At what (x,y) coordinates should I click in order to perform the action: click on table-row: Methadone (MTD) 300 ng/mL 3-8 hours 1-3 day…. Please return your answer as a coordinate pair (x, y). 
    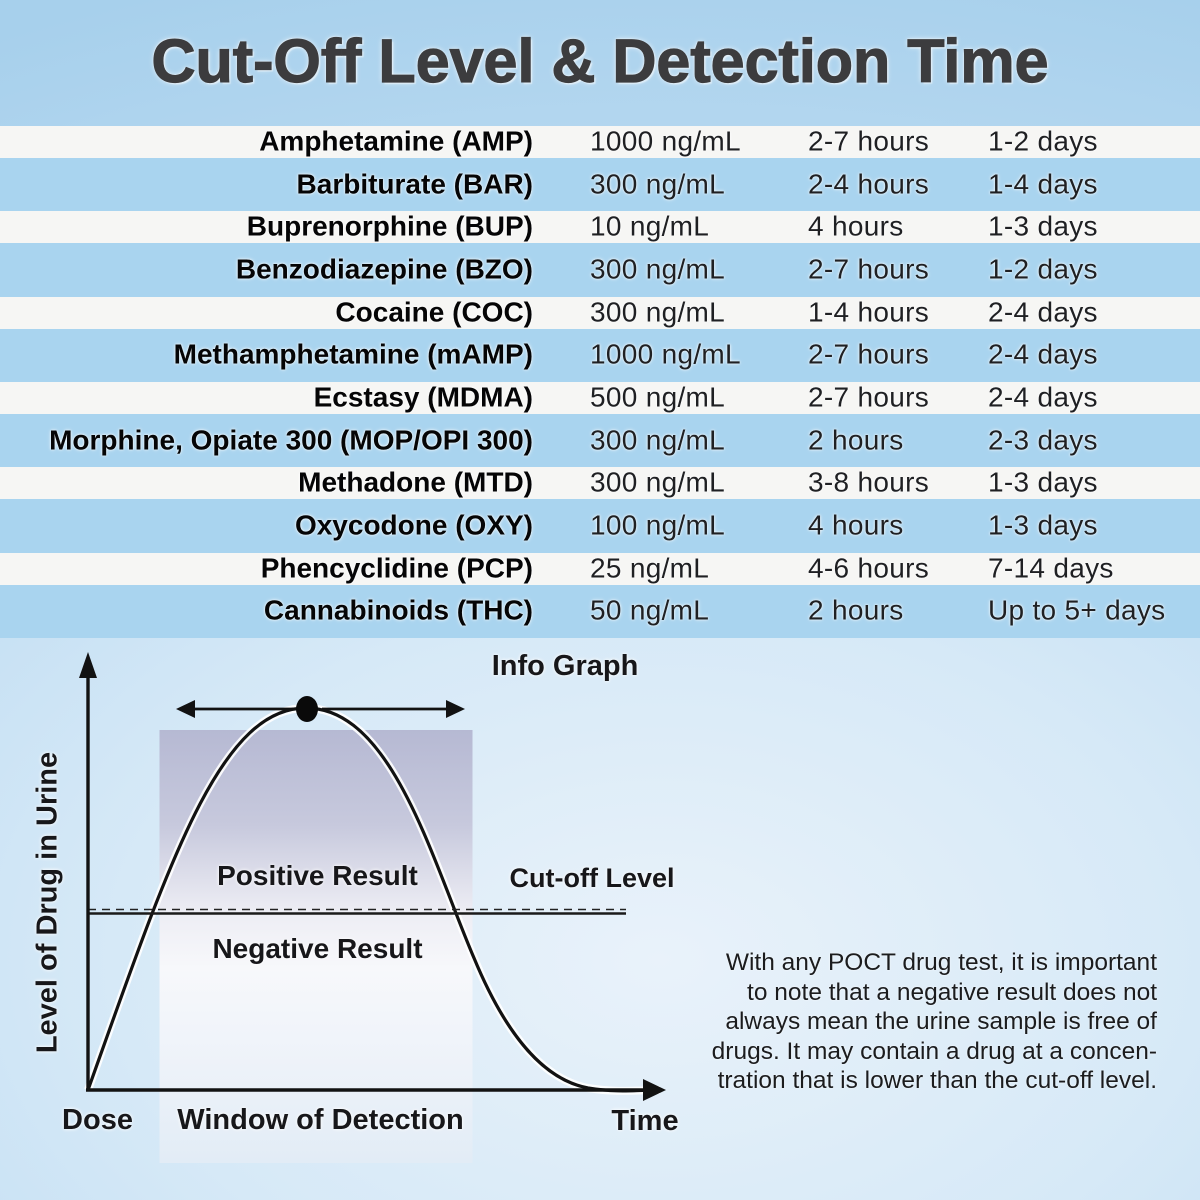
    Looking at the image, I should click on (600, 483).